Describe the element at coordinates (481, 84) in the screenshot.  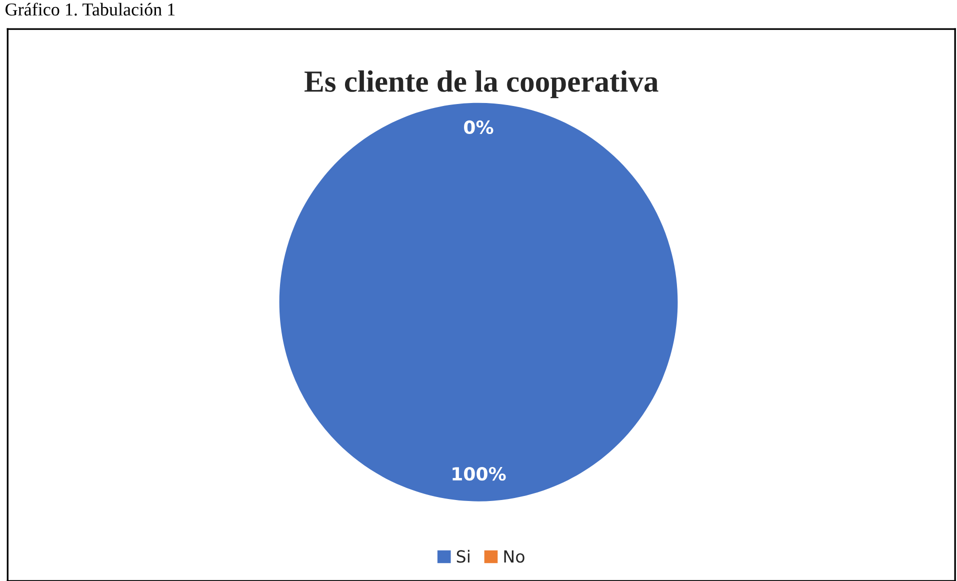
I see `chart-title: Es cliente de la cooperativa` at that location.